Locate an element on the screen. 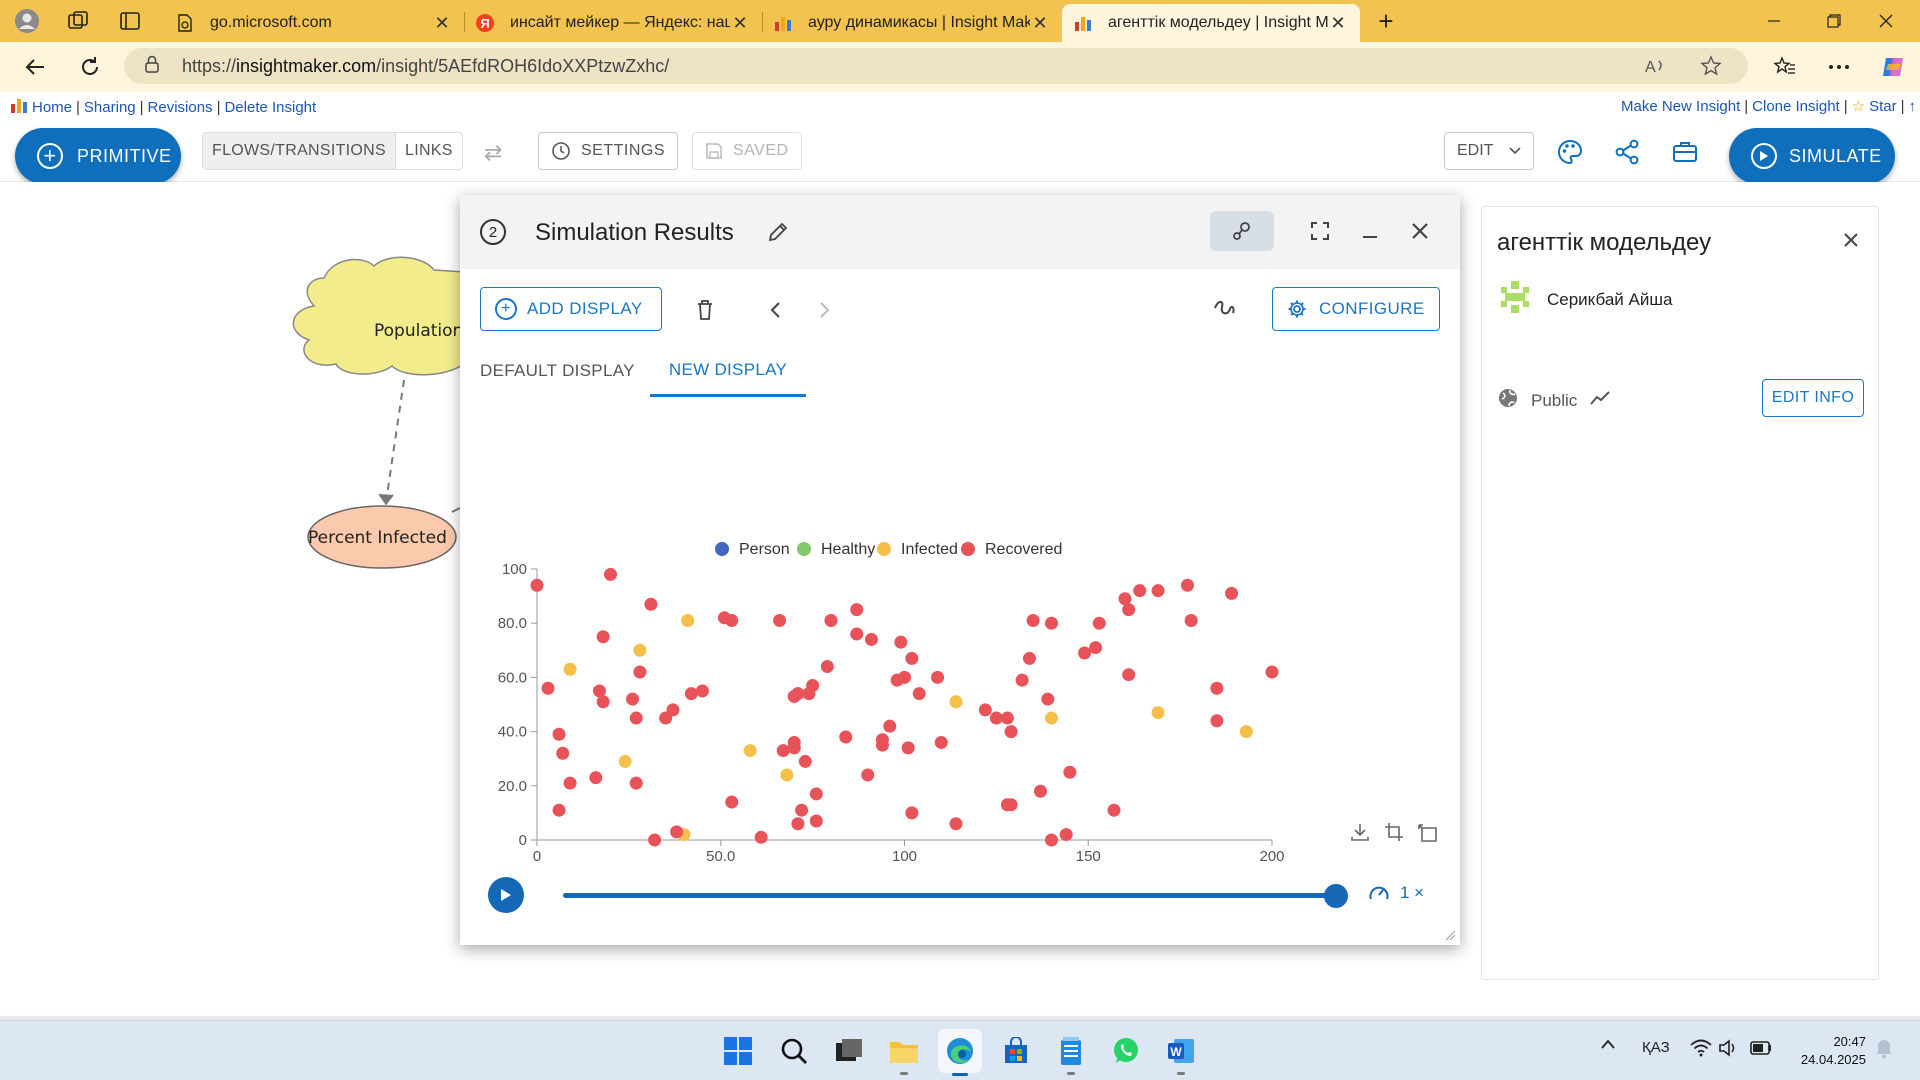 This screenshot has height=1080, width=1920. profile-icon is located at coordinates (27, 21).